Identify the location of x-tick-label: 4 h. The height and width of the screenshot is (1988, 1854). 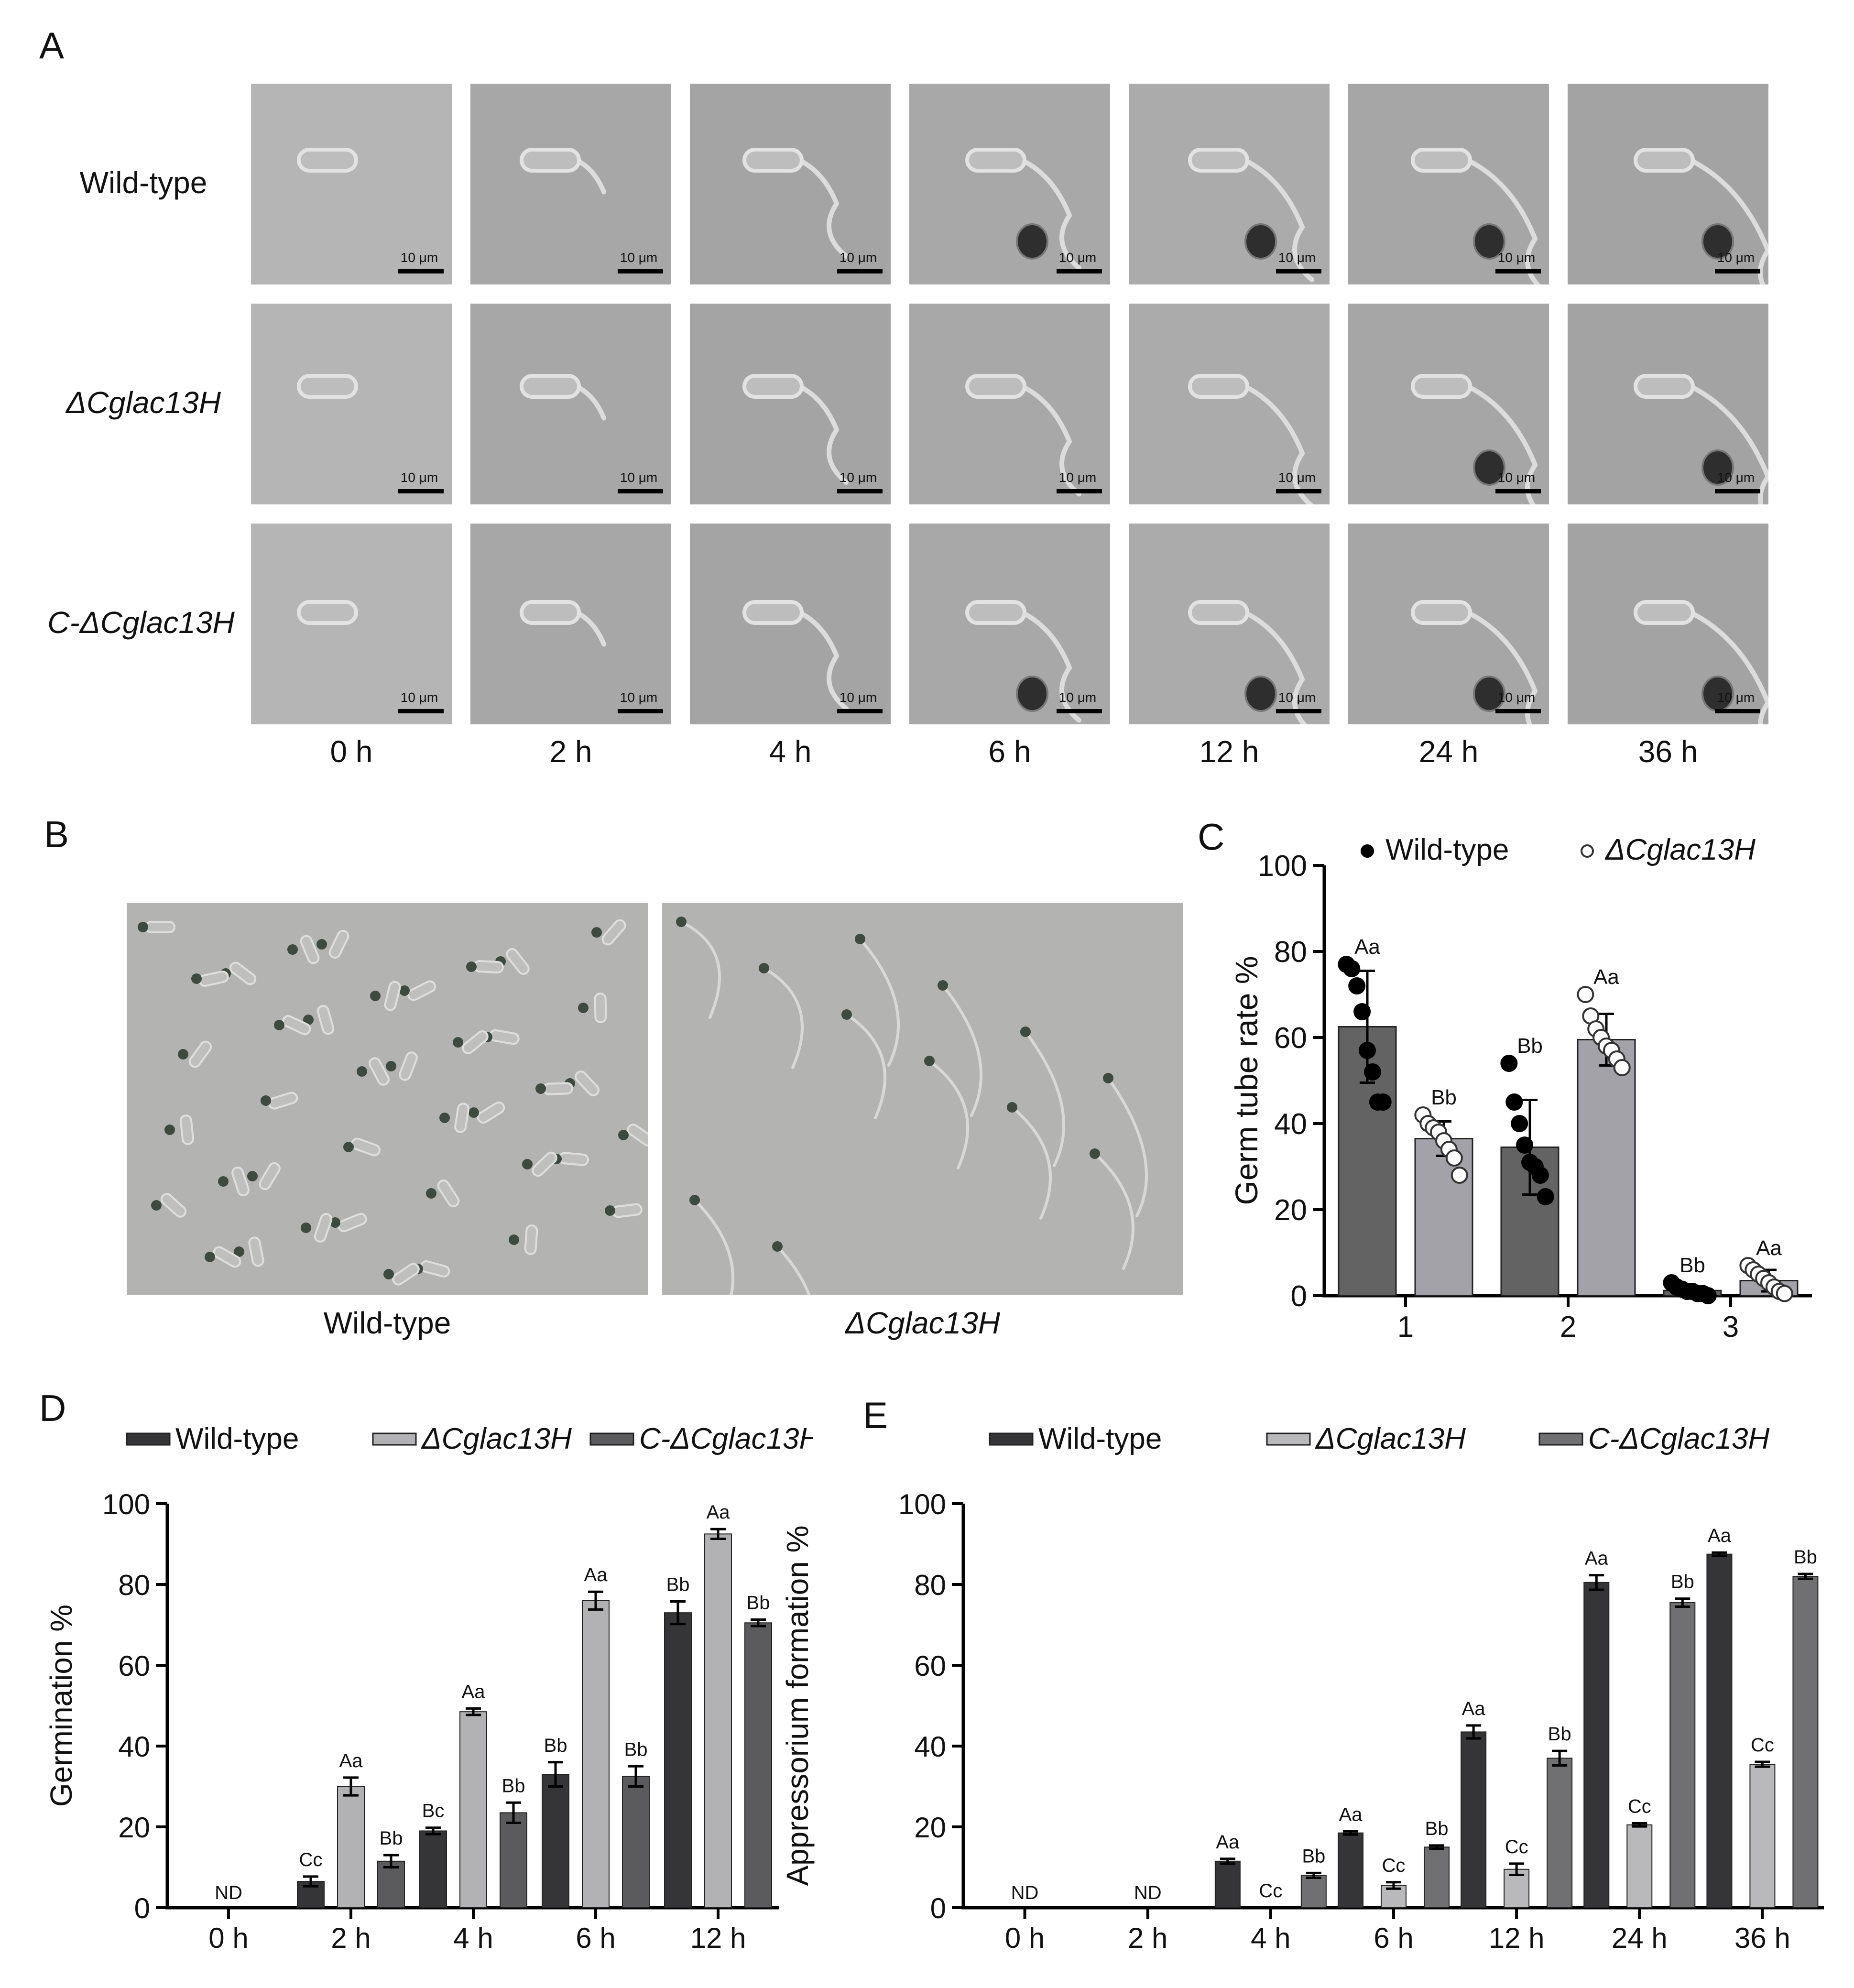
(1270, 1938).